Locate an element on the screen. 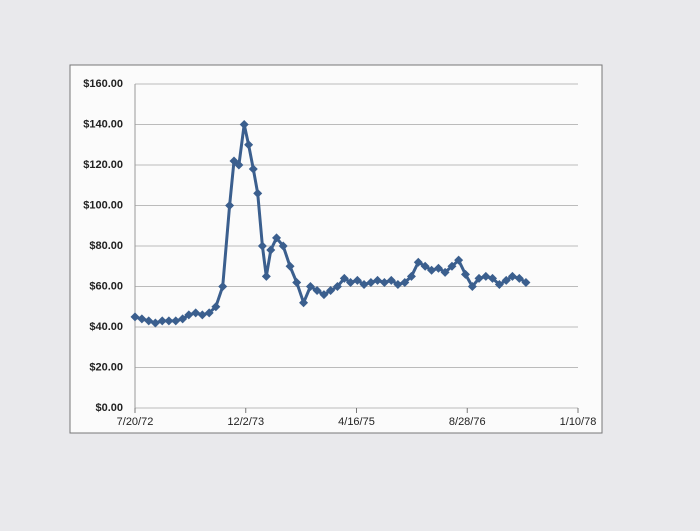 This screenshot has height=531, width=700. y-tick-label: $40.00 is located at coordinates (106, 327).